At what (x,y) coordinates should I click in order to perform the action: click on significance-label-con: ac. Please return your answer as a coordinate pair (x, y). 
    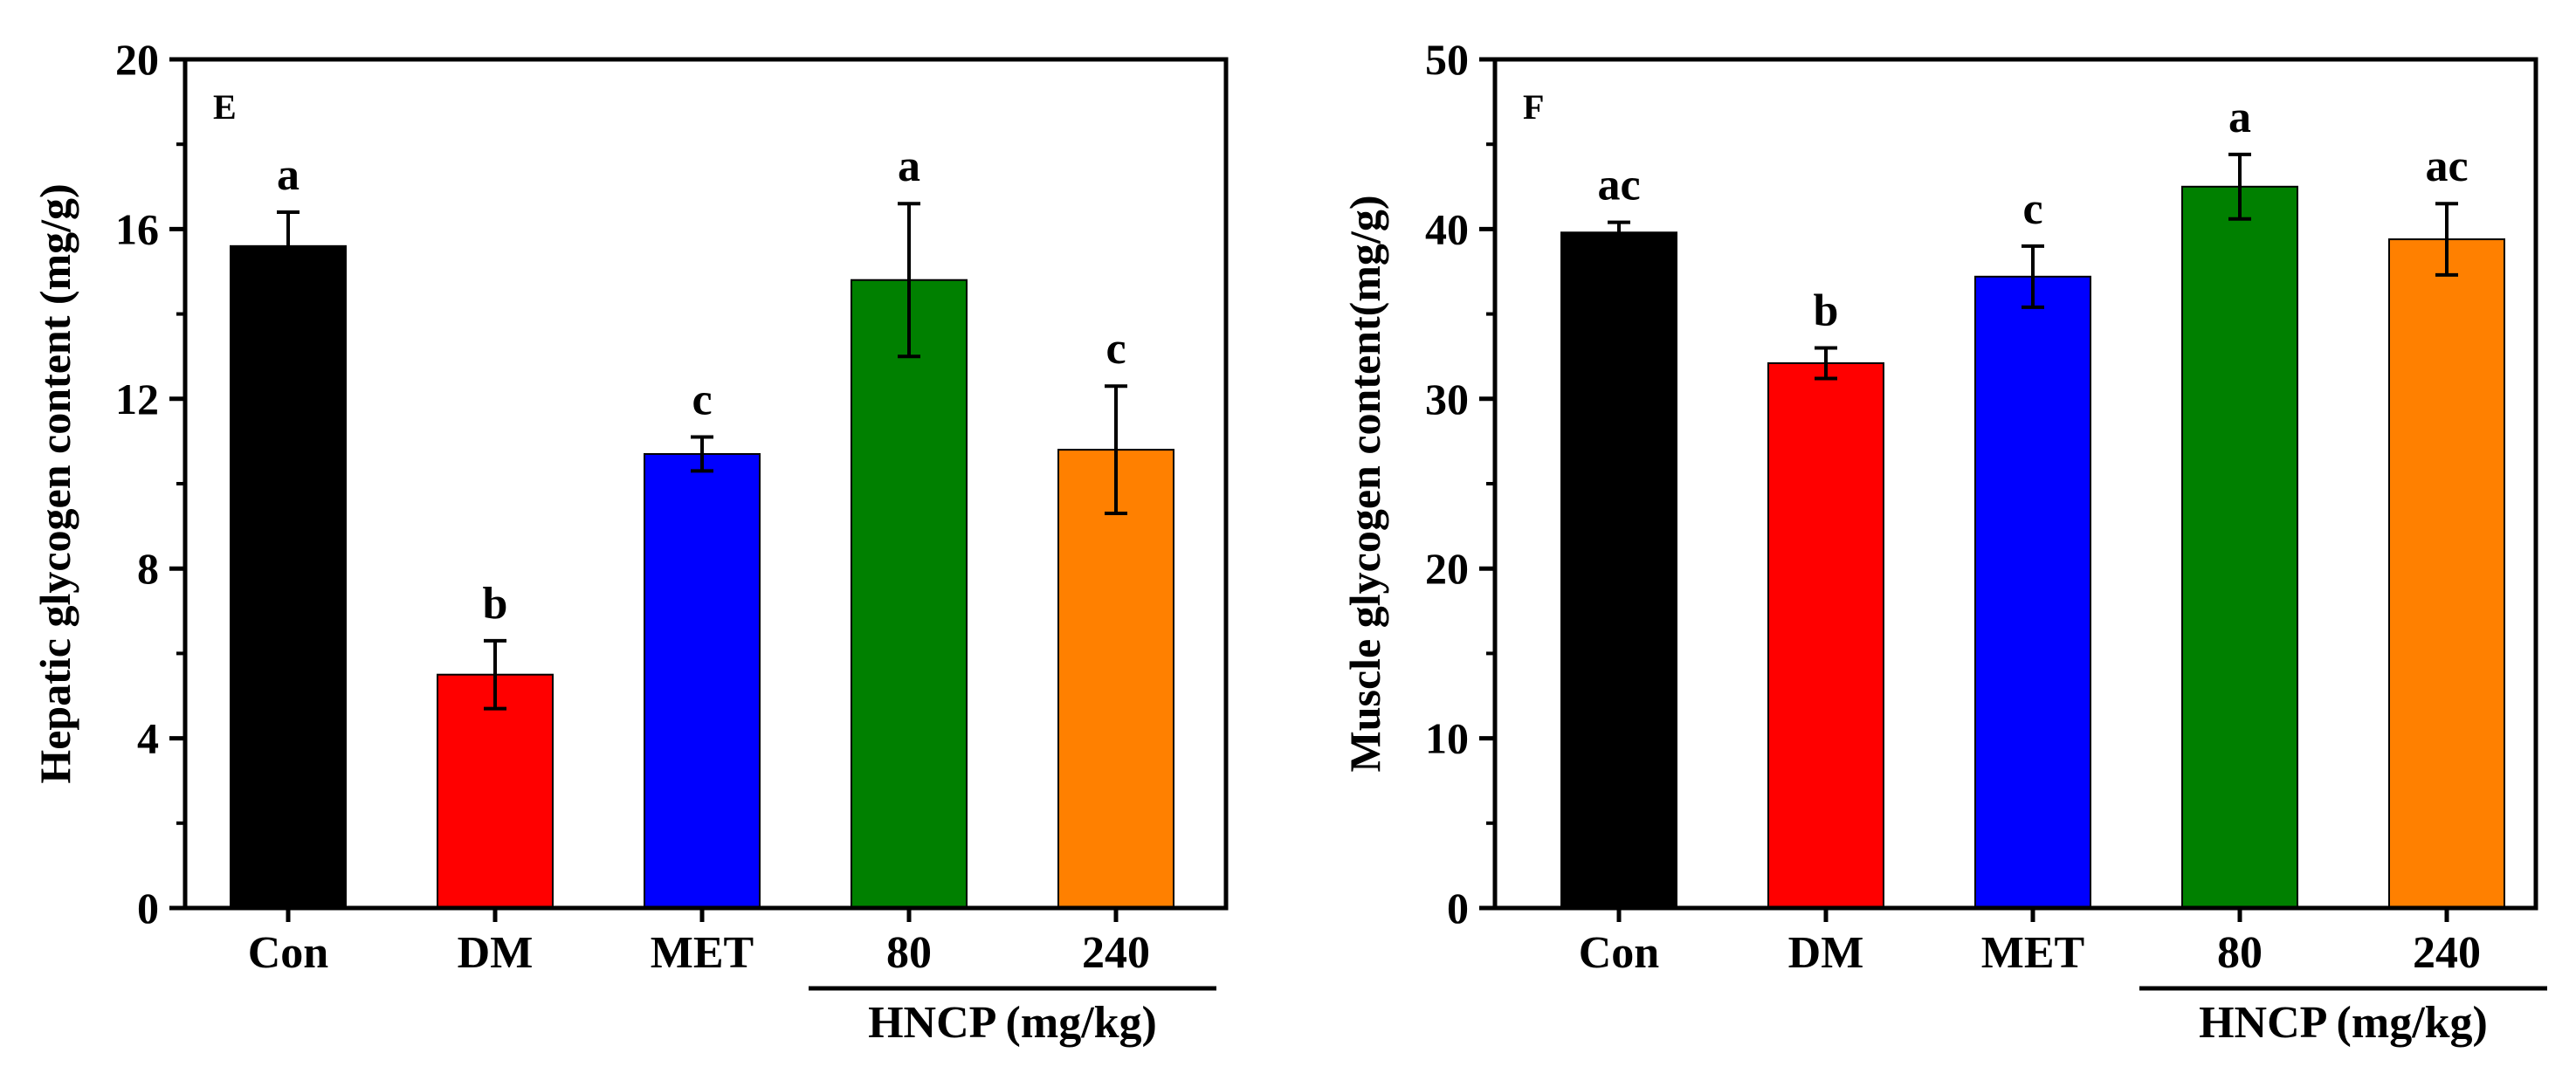
    Looking at the image, I should click on (1618, 185).